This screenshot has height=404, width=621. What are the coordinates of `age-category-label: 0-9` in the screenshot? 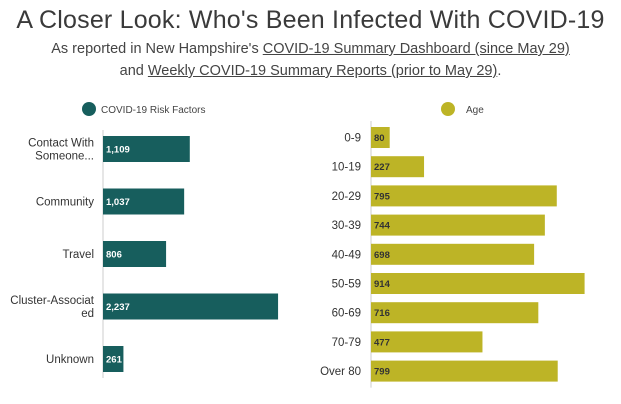 It's located at (352, 139).